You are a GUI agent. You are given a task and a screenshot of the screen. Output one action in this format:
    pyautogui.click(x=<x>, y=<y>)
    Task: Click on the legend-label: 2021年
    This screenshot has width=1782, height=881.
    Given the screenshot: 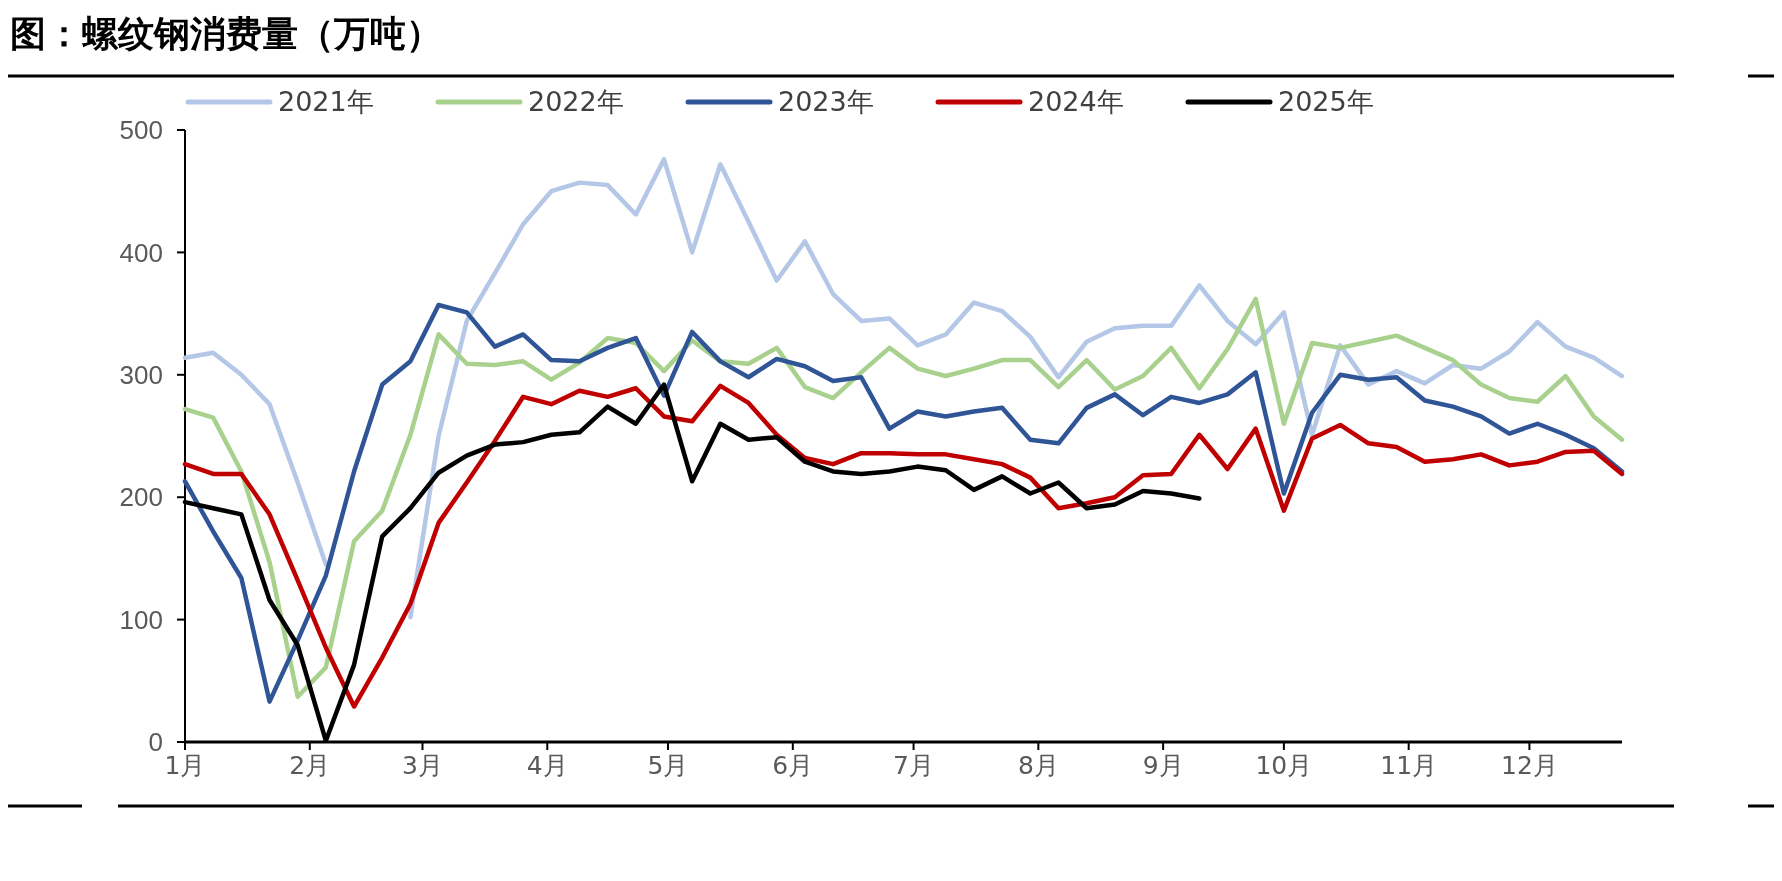 What is the action you would take?
    pyautogui.click(x=326, y=102)
    